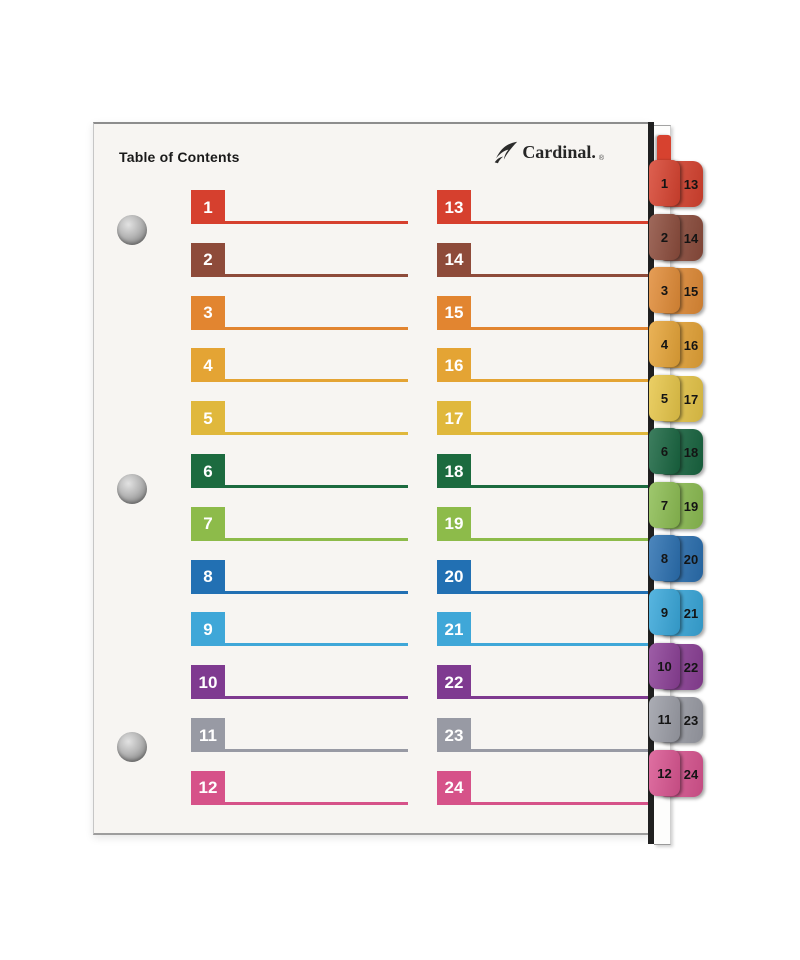 The image size is (800, 960). Describe the element at coordinates (691, 238) in the screenshot. I see `tab-number: 14` at that location.